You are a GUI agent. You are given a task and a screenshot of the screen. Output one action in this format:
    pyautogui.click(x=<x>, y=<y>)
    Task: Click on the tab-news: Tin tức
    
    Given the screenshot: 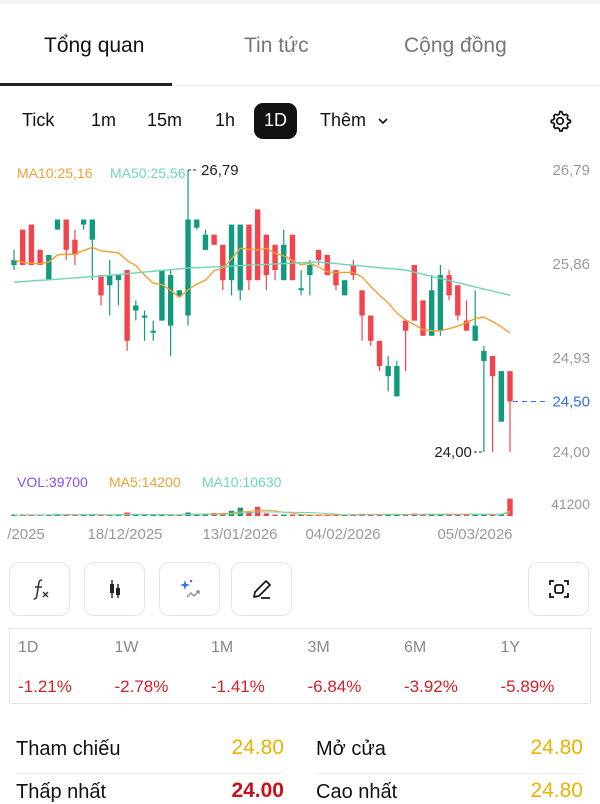 What is the action you would take?
    pyautogui.click(x=276, y=45)
    